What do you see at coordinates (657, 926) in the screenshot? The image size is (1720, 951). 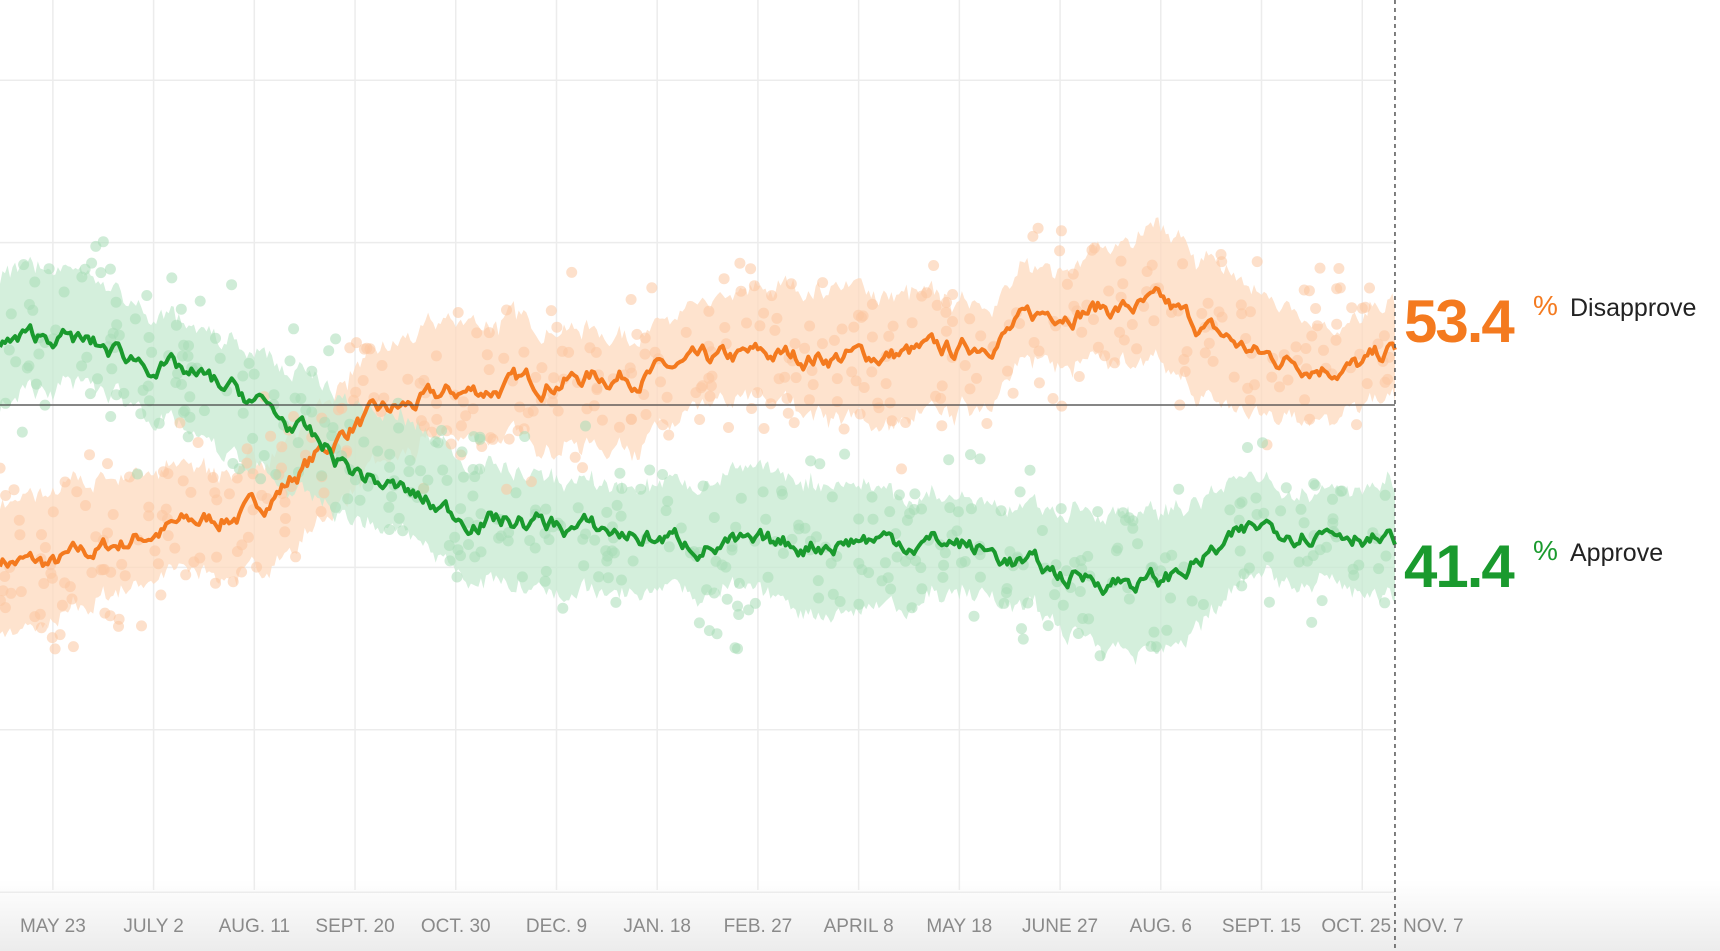 I see `x-tick-label: JAN. 18` at bounding box center [657, 926].